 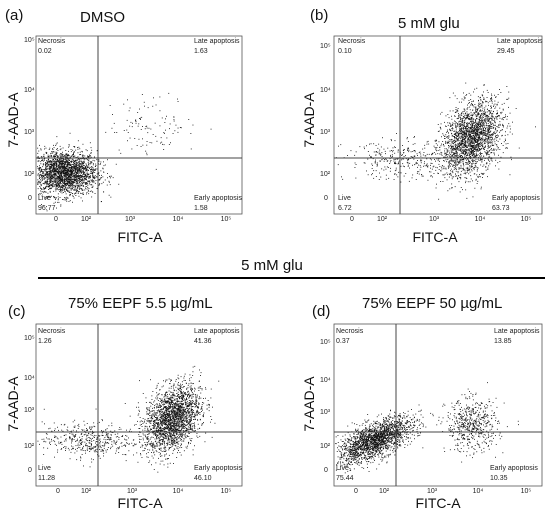 What do you see at coordinates (435, 237) in the screenshot?
I see `x-axis-label: FITC-A` at bounding box center [435, 237].